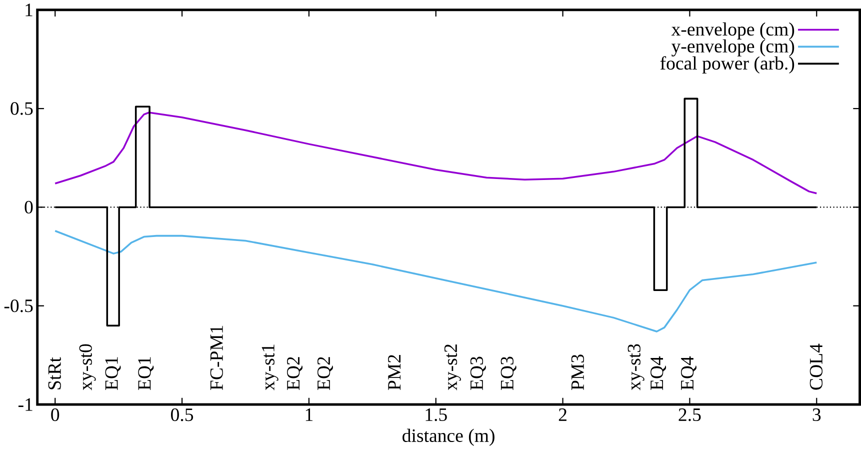 This screenshot has width=861, height=450. What do you see at coordinates (270, 367) in the screenshot?
I see `annotation: xy-st1` at bounding box center [270, 367].